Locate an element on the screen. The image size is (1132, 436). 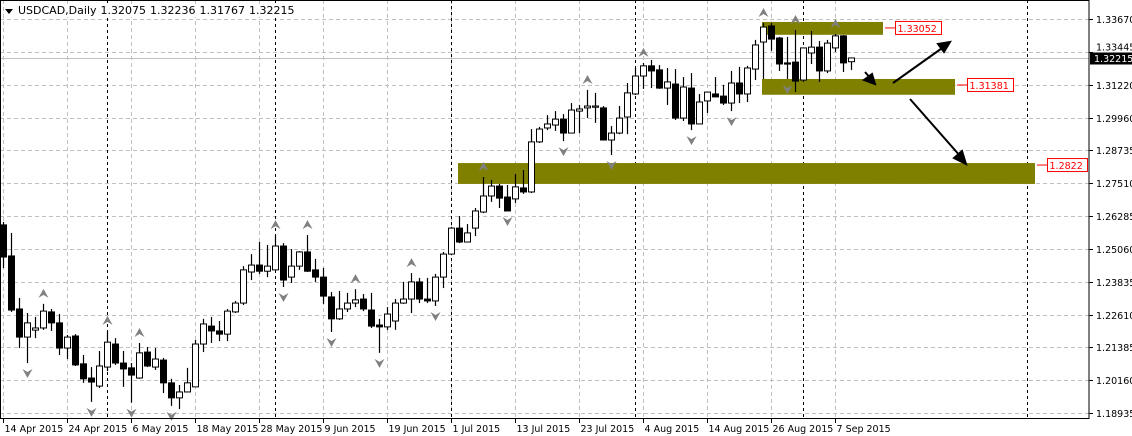
y-tick-label: 1.31220 is located at coordinates (1114, 86).